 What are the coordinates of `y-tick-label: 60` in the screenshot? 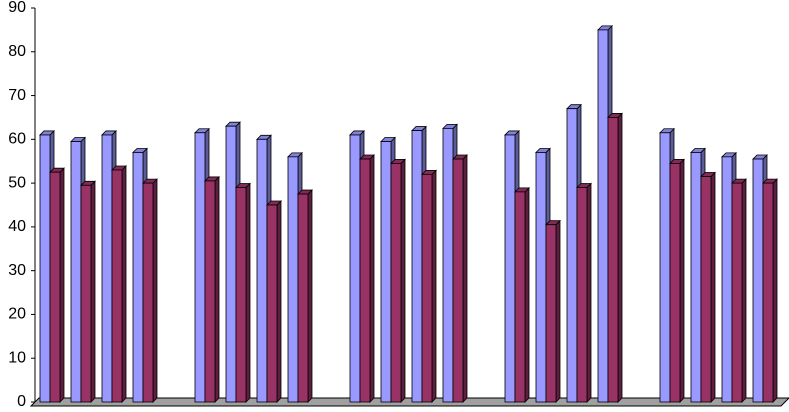 It's located at (17, 139).